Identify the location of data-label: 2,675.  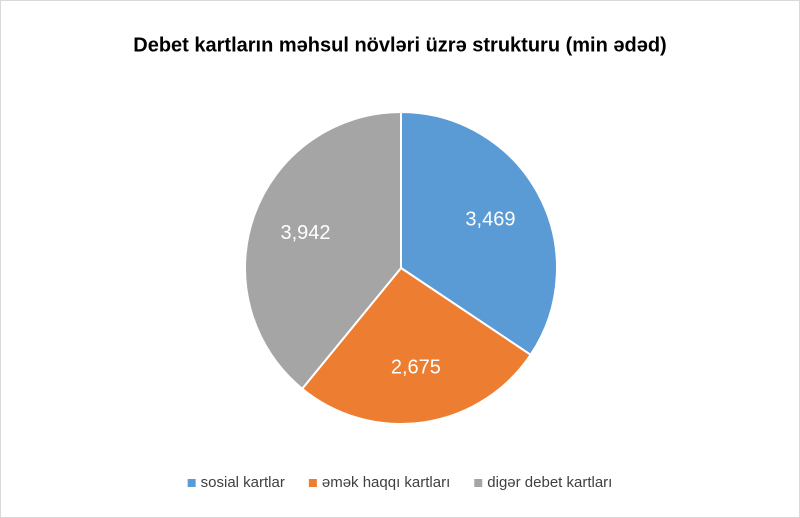
(416, 368).